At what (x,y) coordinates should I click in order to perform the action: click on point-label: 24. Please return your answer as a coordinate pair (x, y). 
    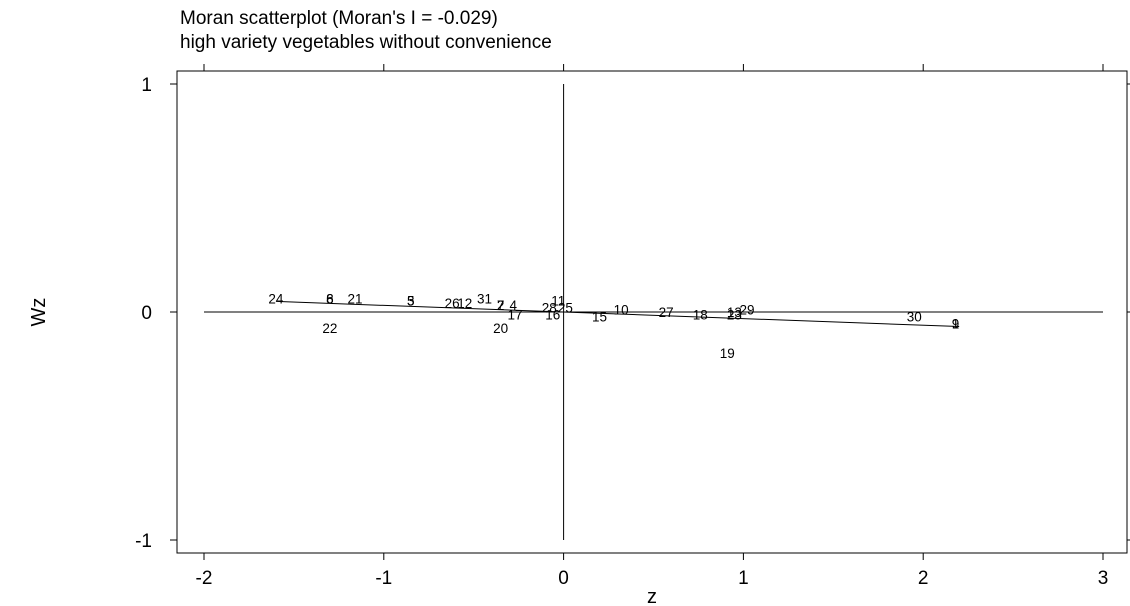
    Looking at the image, I should click on (276, 298).